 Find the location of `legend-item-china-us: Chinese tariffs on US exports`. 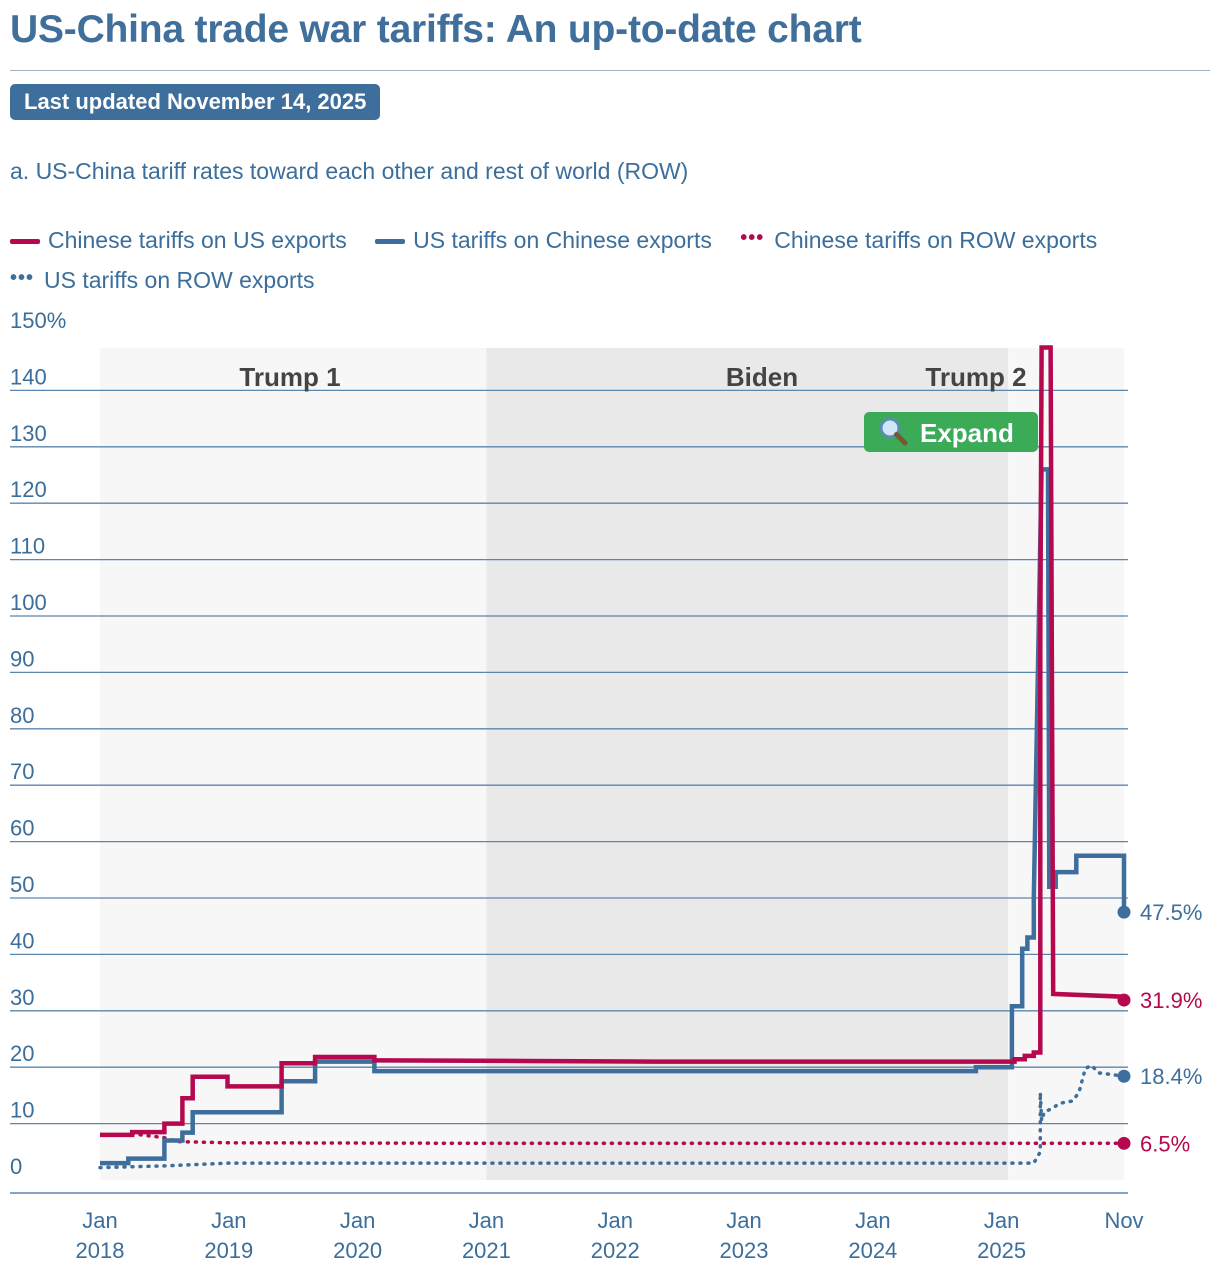

legend-item-china-us: Chinese tariffs on US exports is located at coordinates (178, 240).